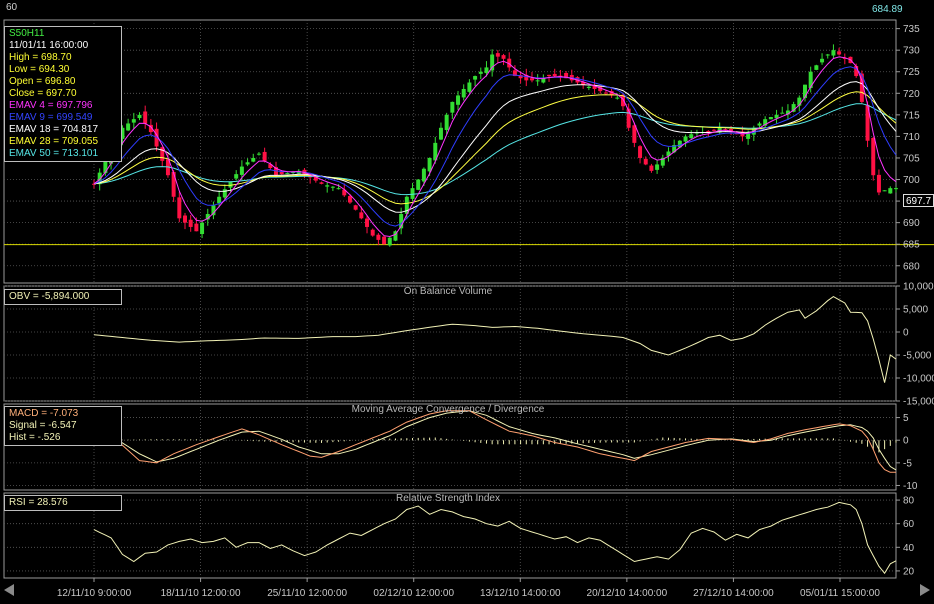  Describe the element at coordinates (39, 69) in the screenshot. I see `low-label: Low = 694.30` at that location.